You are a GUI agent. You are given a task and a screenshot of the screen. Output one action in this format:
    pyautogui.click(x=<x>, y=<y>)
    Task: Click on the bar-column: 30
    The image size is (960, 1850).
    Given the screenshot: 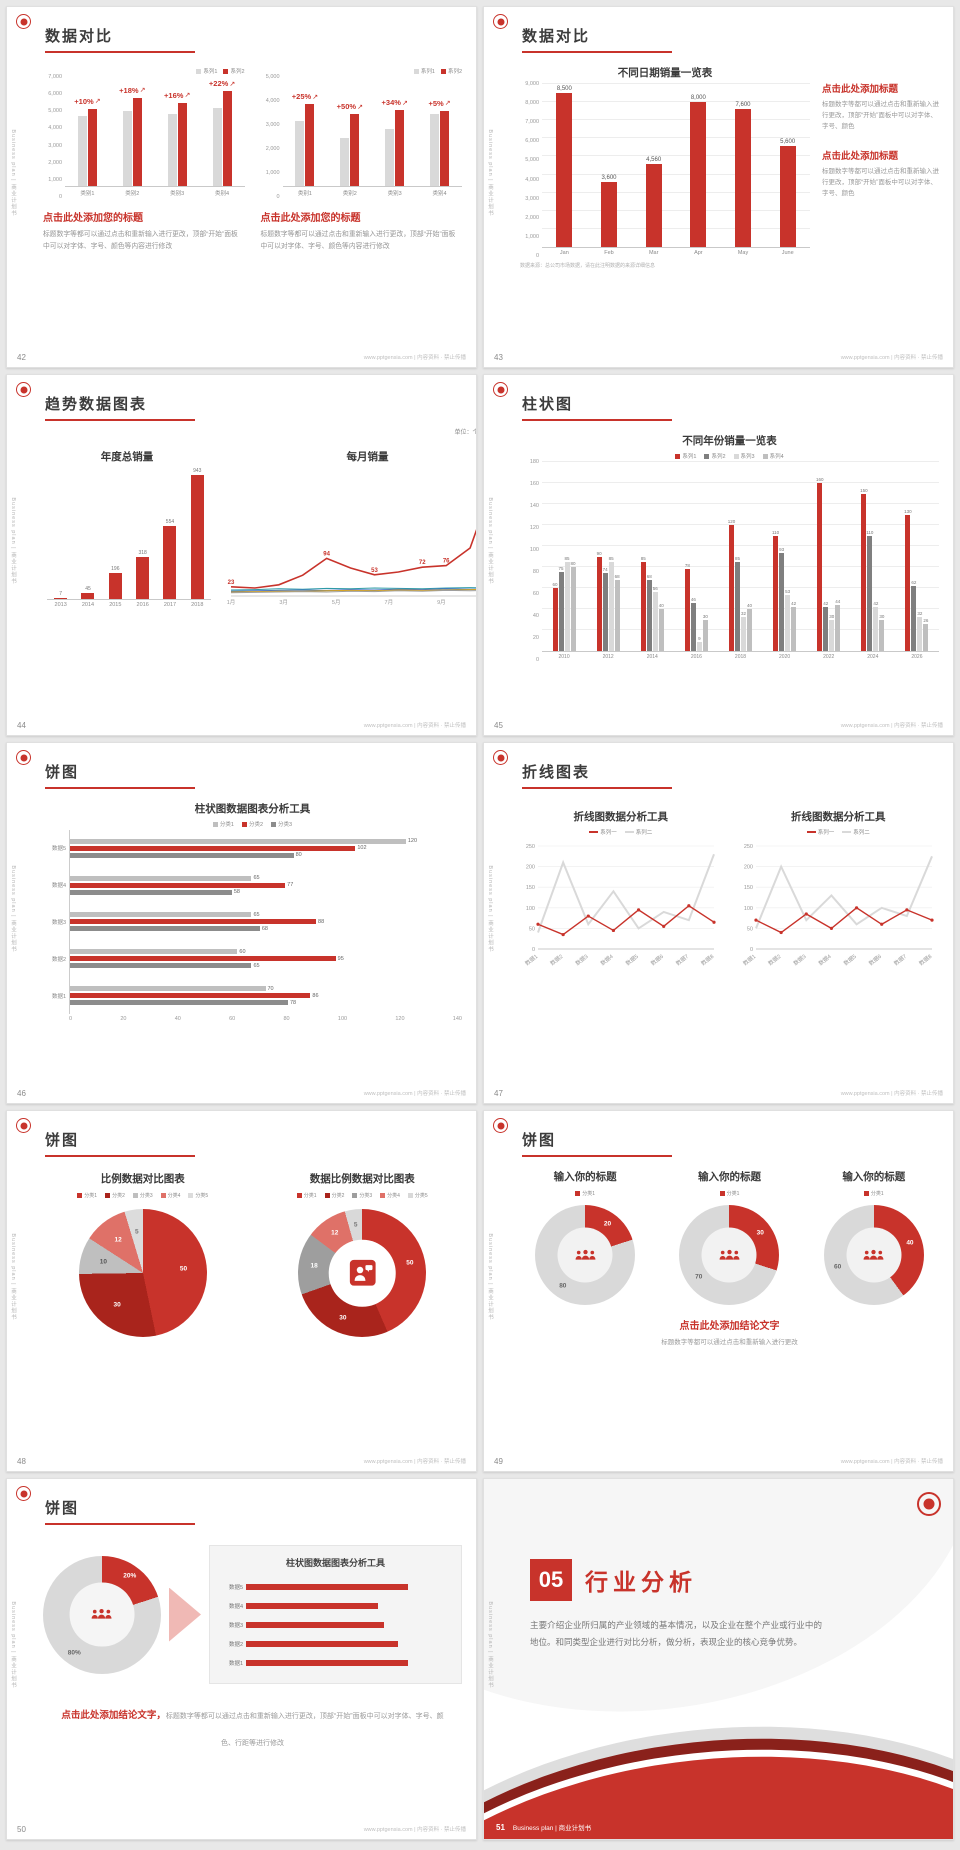 What is the action you would take?
    pyautogui.click(x=705, y=556)
    